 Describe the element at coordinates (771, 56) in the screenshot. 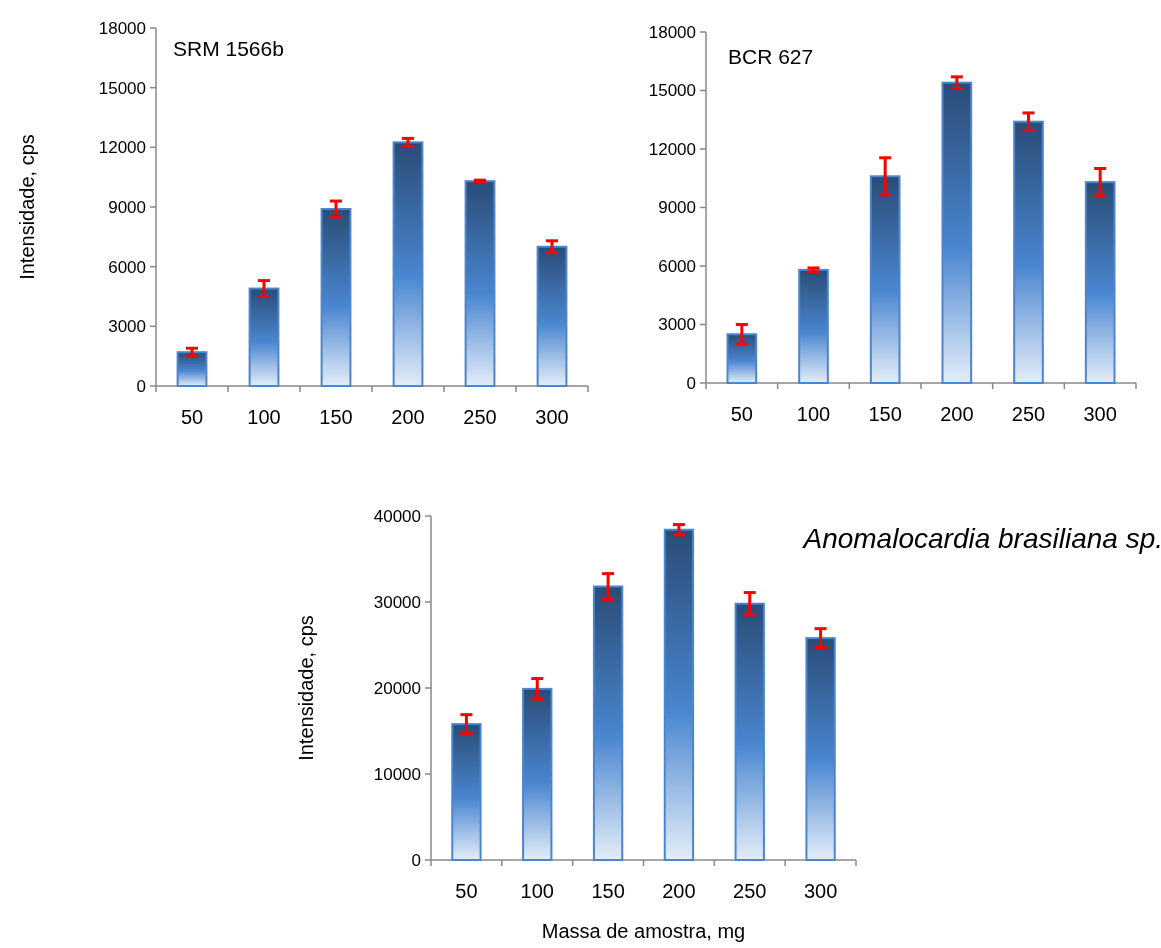

I see `text: BCR 627` at that location.